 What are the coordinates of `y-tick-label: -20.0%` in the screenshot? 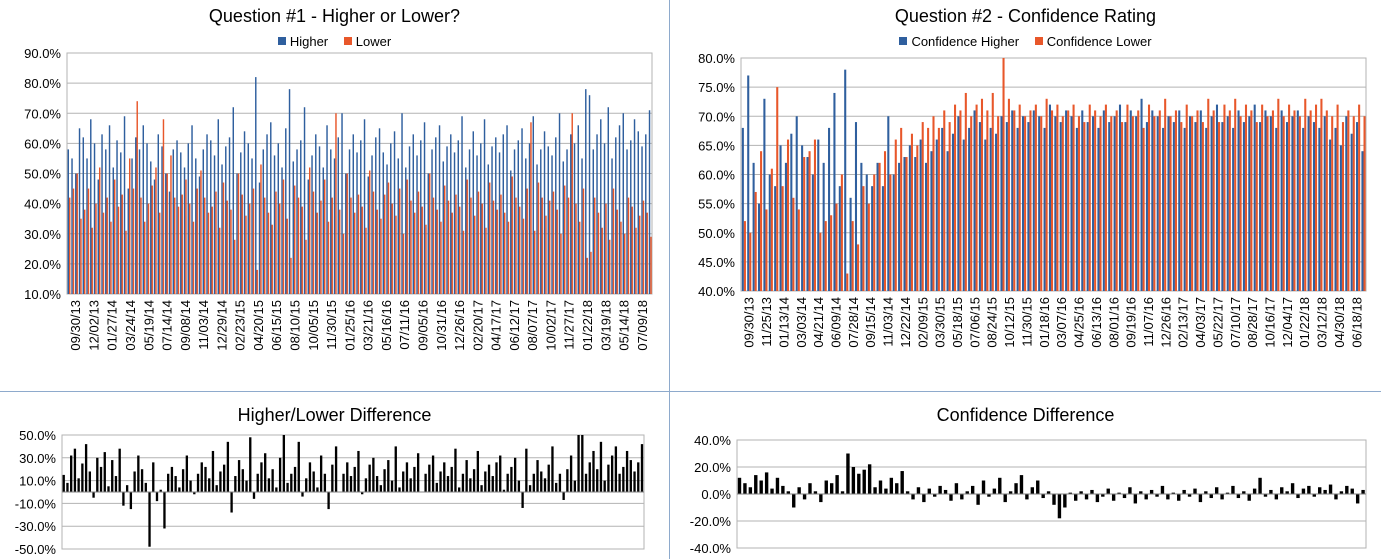 It's located at (711, 521).